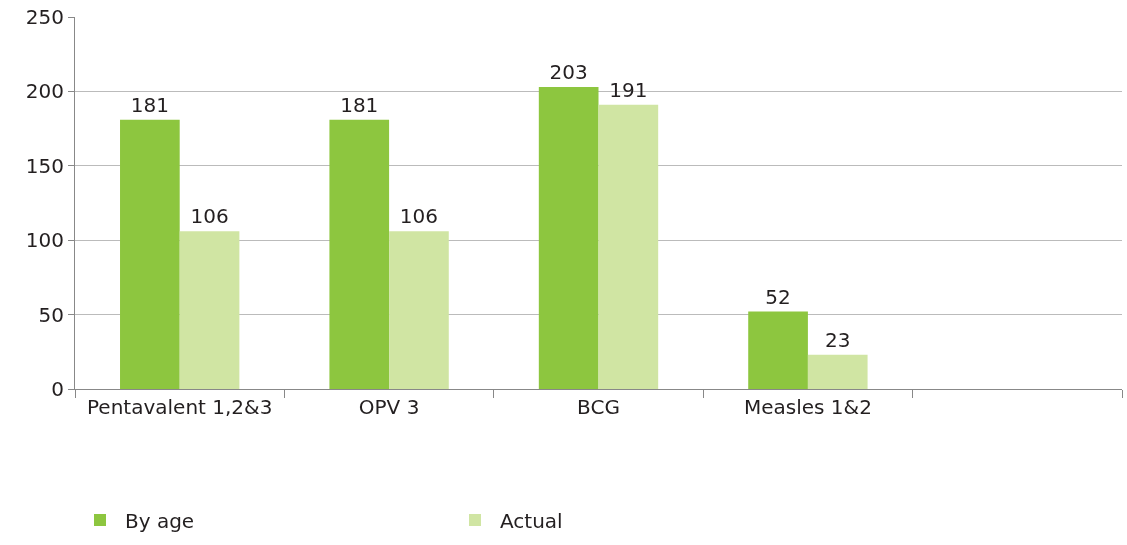 Image resolution: width=1127 pixels, height=545 pixels. Describe the element at coordinates (160, 520) in the screenshot. I see `legend-label: By age` at that location.